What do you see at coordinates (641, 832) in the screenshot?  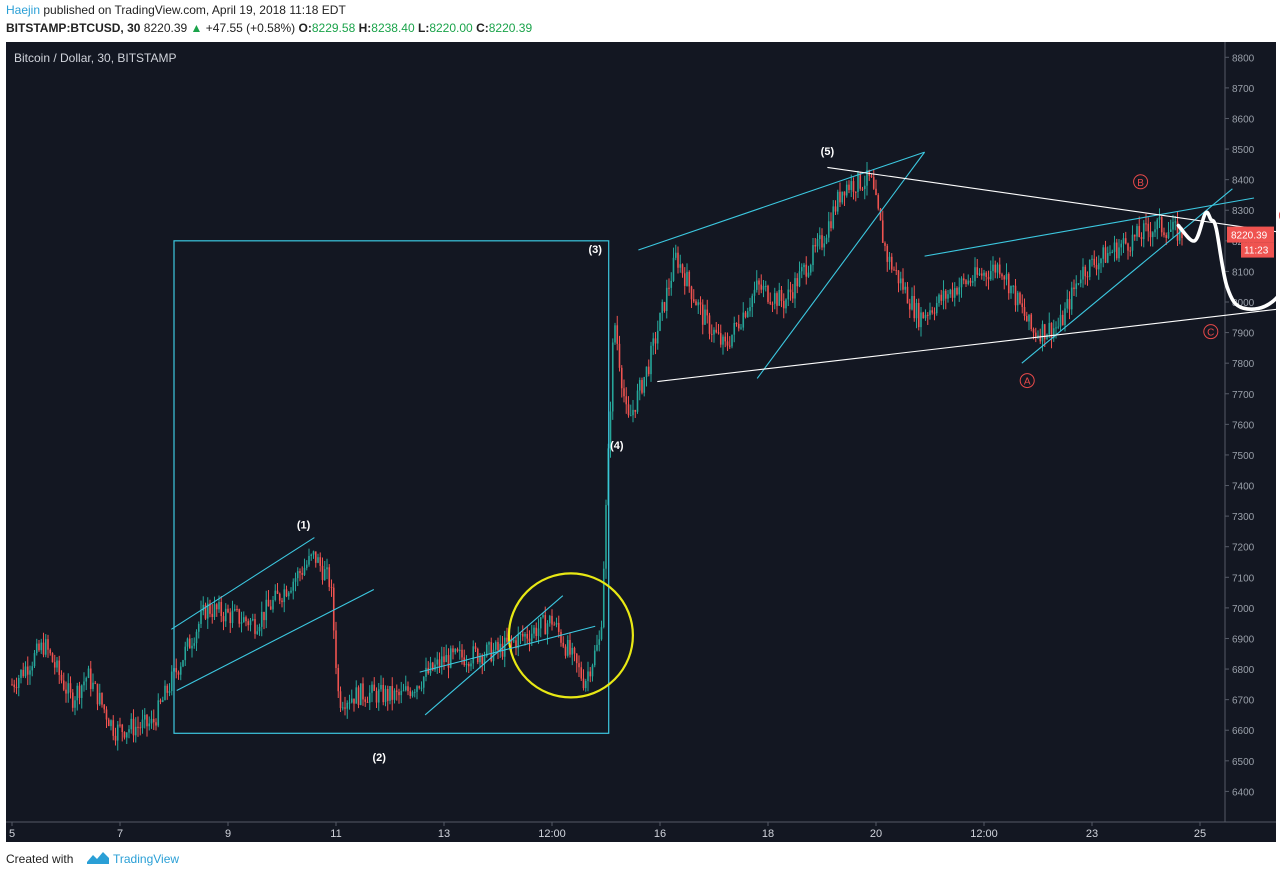 I see `time-axis-background` at bounding box center [641, 832].